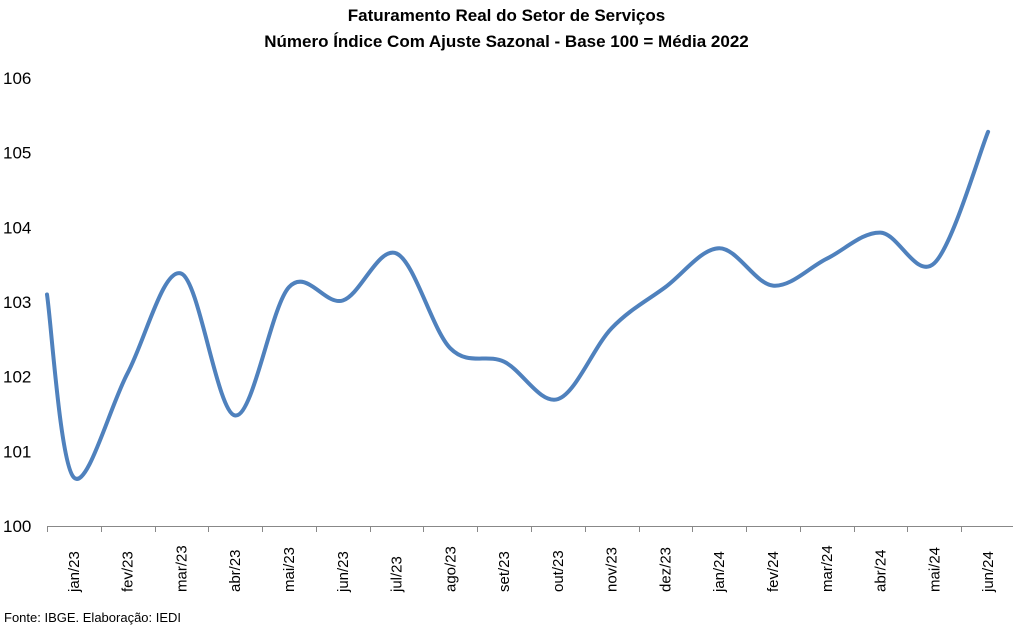  What do you see at coordinates (450, 569) in the screenshot?
I see `x-tick-label: ago/23` at bounding box center [450, 569].